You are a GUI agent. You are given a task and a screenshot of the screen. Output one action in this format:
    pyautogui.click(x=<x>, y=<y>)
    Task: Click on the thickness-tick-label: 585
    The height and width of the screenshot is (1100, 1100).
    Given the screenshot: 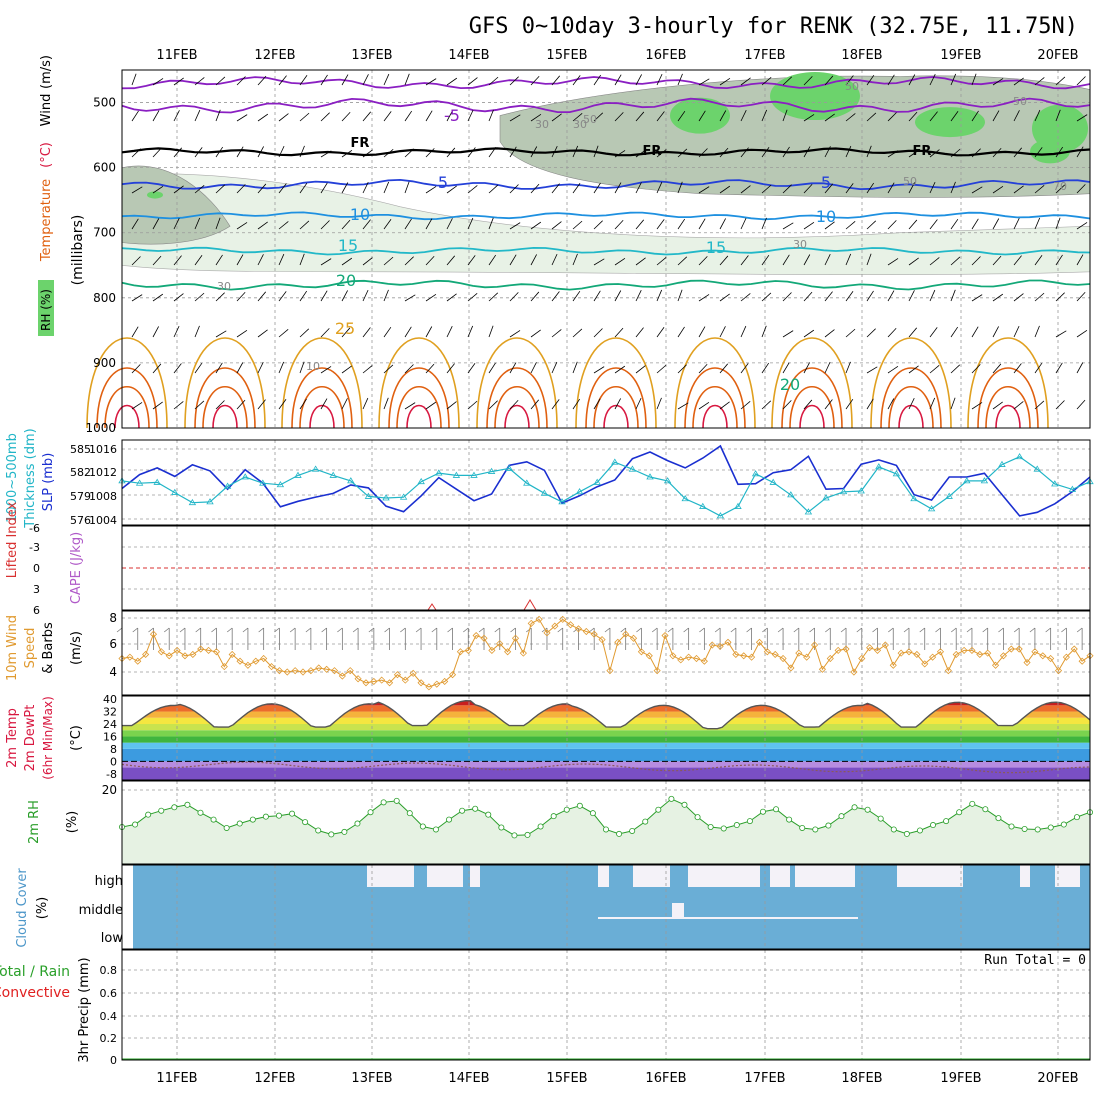 What is the action you would take?
    pyautogui.click(x=80, y=449)
    